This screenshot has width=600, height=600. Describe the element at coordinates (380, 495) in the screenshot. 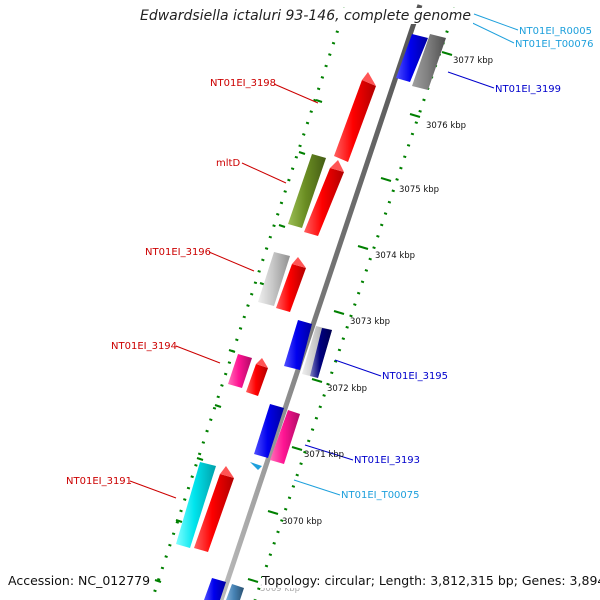

I see `gene-label: NT01EI_T00075` at that location.